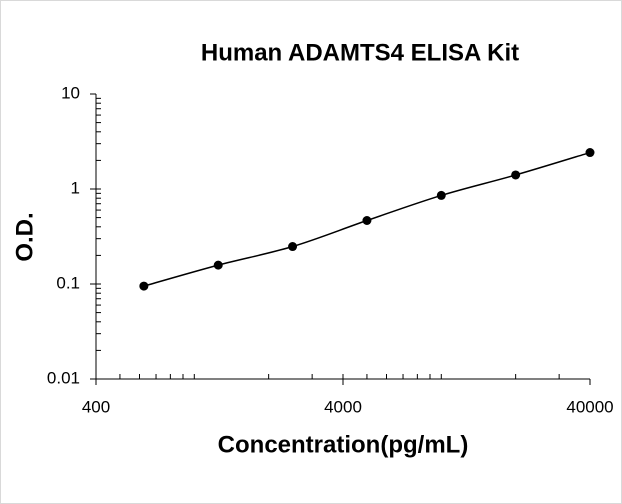 This screenshot has width=622, height=504. What do you see at coordinates (24, 236) in the screenshot?
I see `y-axis-label: O.D.` at bounding box center [24, 236].